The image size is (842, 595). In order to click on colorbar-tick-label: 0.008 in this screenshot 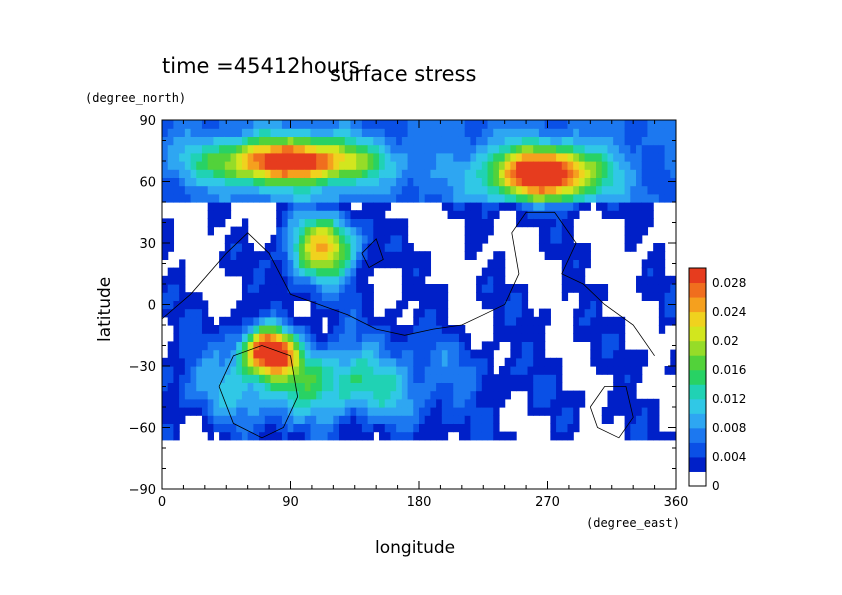, I will do `click(729, 428)`.